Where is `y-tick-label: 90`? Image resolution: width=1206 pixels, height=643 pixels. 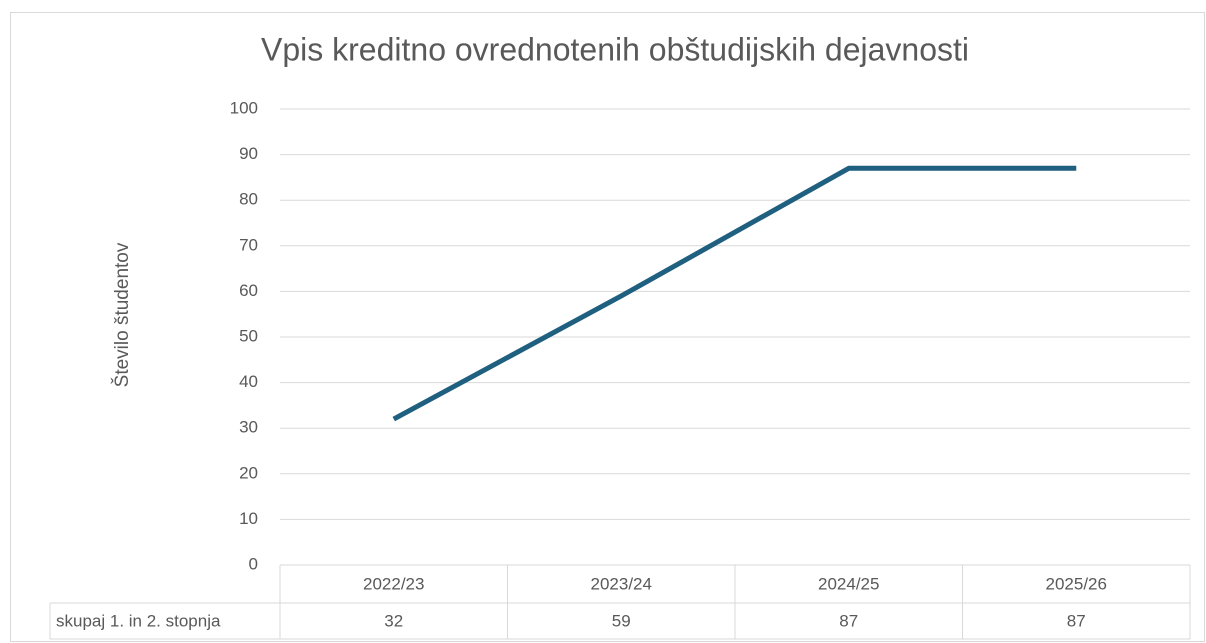 y-tick-label: 90 is located at coordinates (248, 153).